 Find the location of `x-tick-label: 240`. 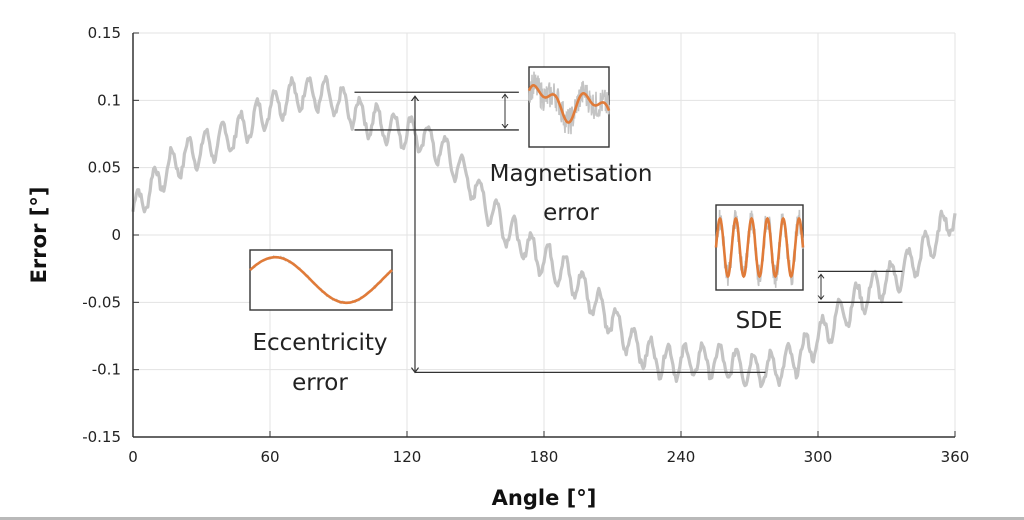

x-tick-label: 240 is located at coordinates (681, 457).